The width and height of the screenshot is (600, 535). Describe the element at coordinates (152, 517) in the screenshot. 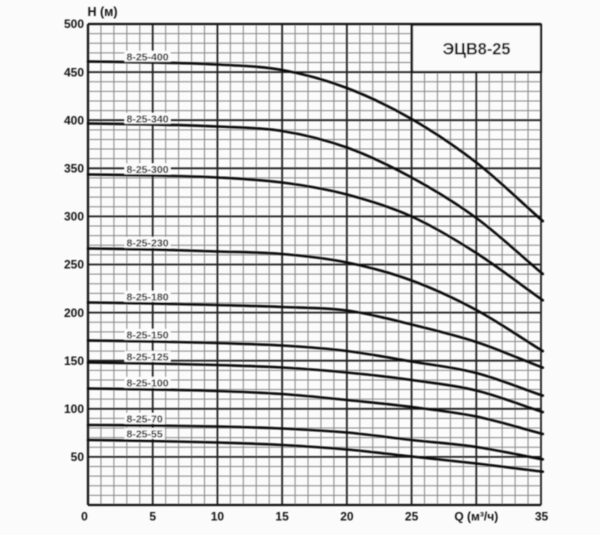

I see `svg-text: 5` at that location.